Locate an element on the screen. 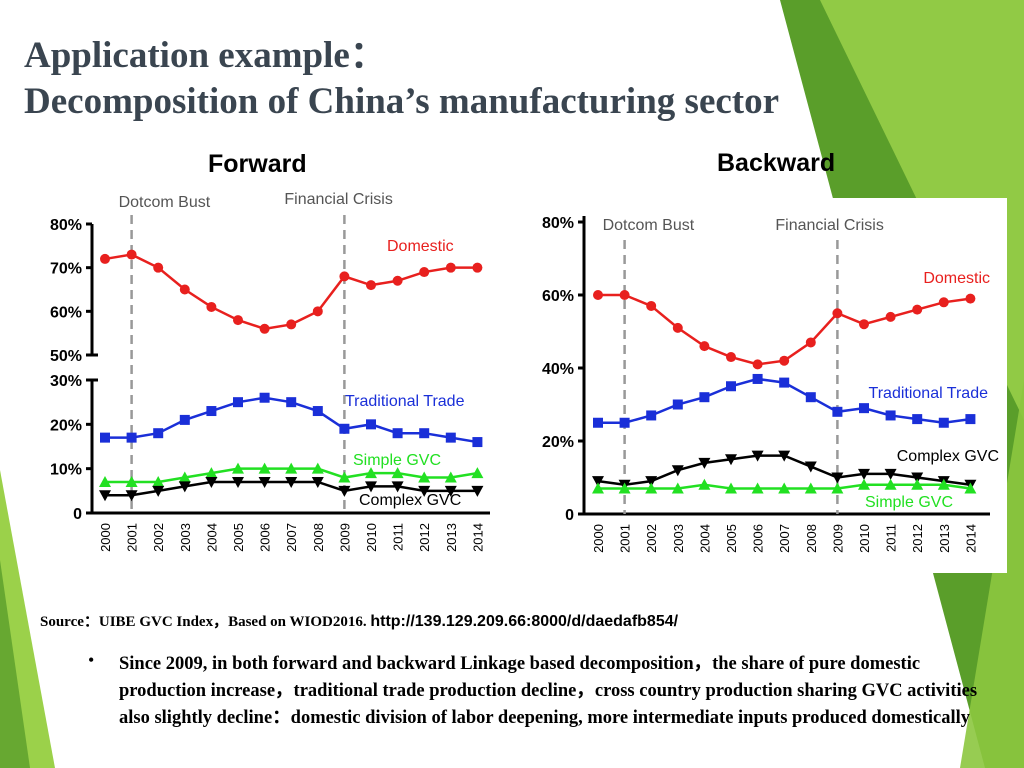 This screenshot has width=1024, height=768. y-tick-label-lower: 20% is located at coordinates (66, 425).